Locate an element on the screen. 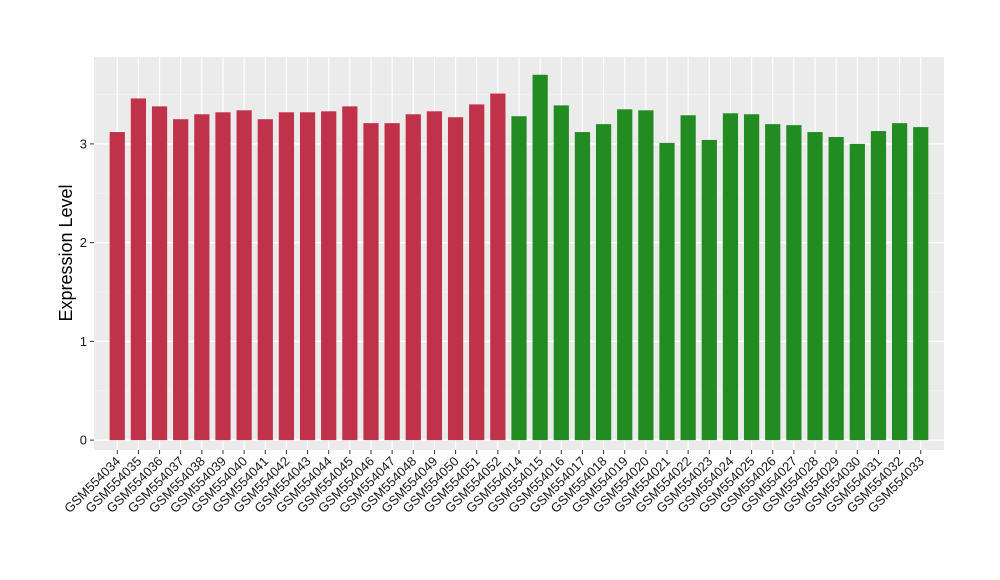  bar-GSM554020 is located at coordinates (646, 275).